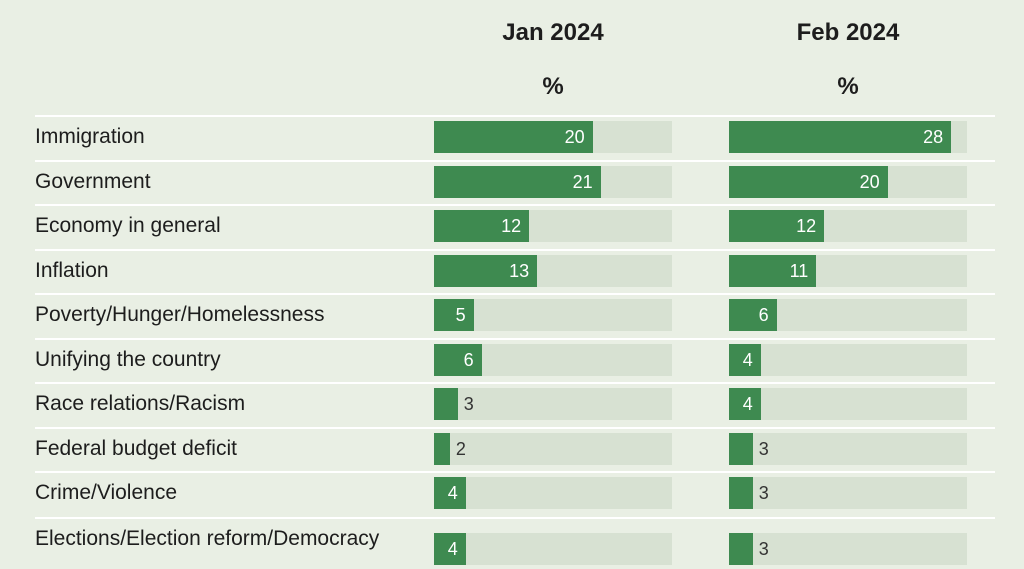  I want to click on category-label: Poverty/Hunger/Homelessness, so click(180, 314).